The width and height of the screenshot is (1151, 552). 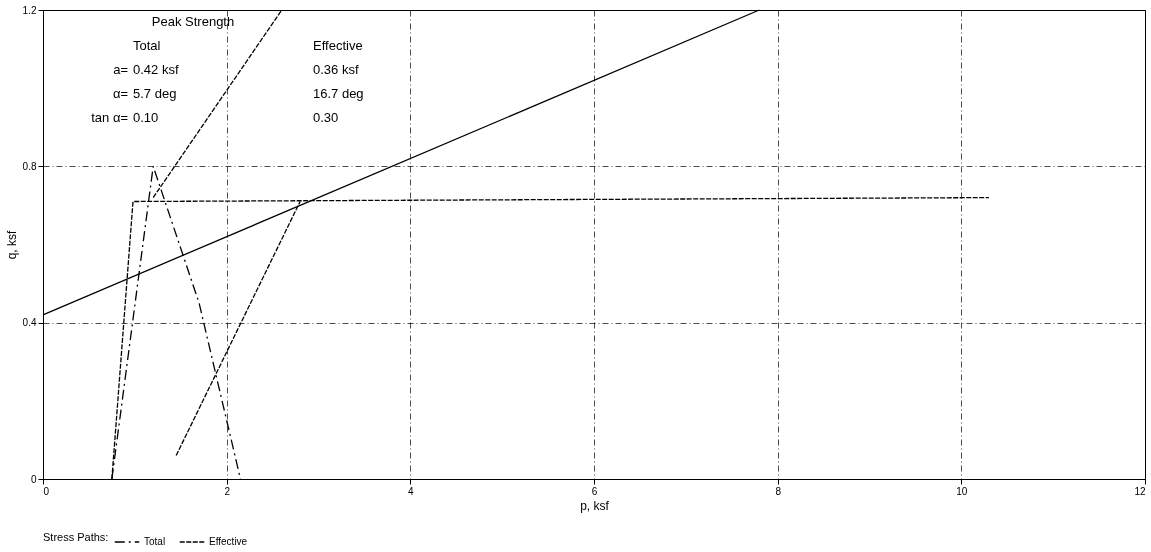 I want to click on x-axis-title: p, ksf, so click(x=595, y=505).